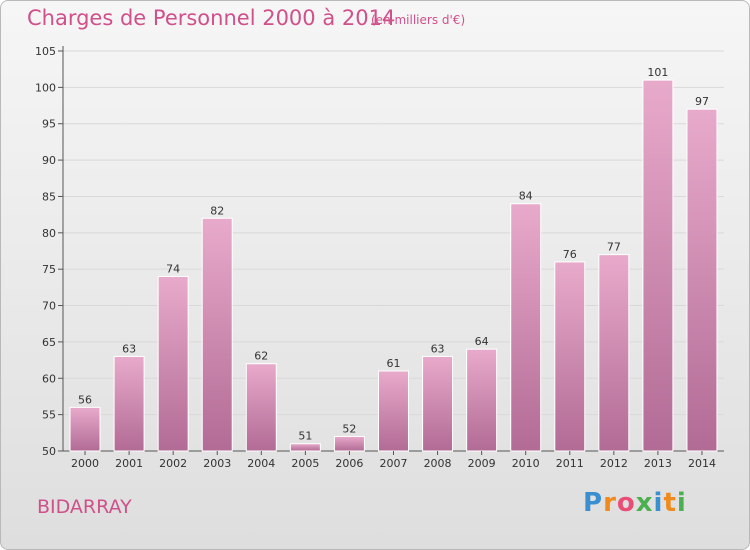 Image resolution: width=750 pixels, height=550 pixels. I want to click on y-tick-label: 85, so click(49, 196).